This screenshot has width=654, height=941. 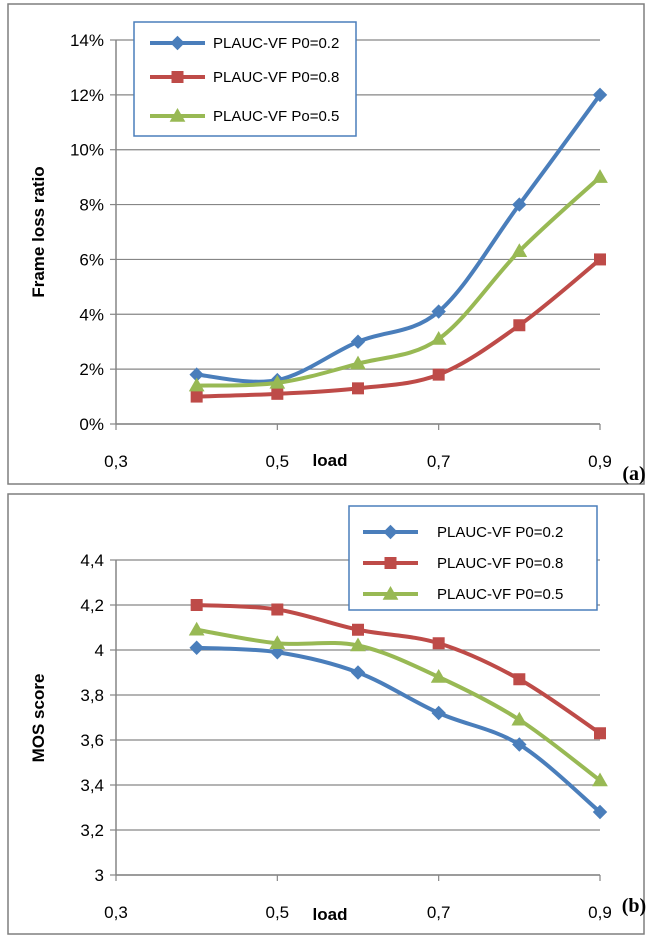 What do you see at coordinates (91, 424) in the screenshot?
I see `y-tick-label: 0%` at bounding box center [91, 424].